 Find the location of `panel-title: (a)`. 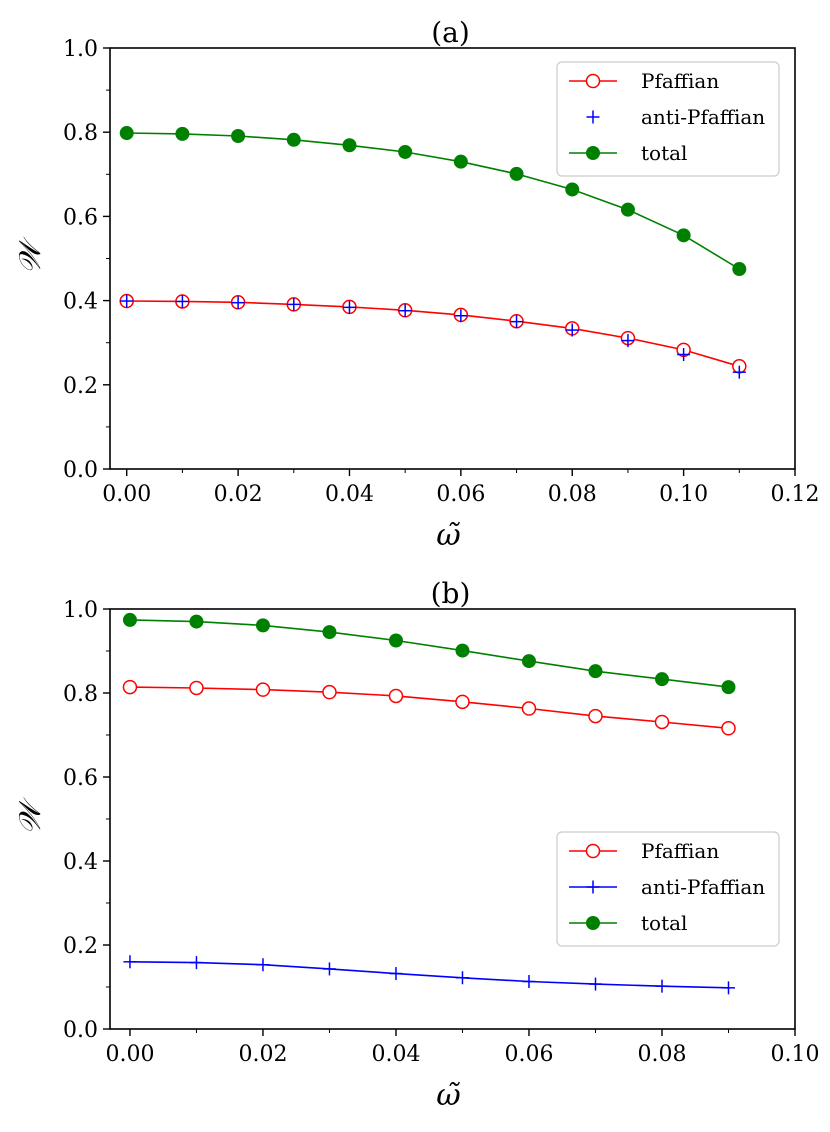

panel-title: (a) is located at coordinates (450, 32).